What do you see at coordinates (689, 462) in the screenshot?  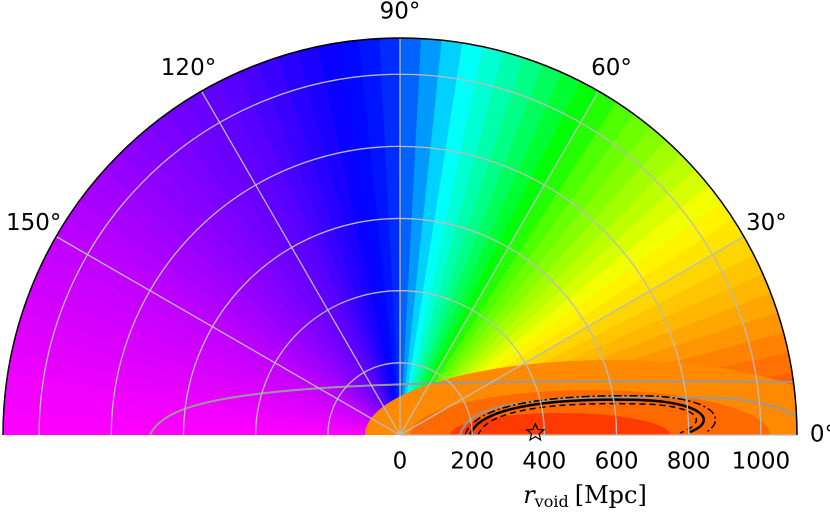 I see `r-tick-label: 800` at bounding box center [689, 462].